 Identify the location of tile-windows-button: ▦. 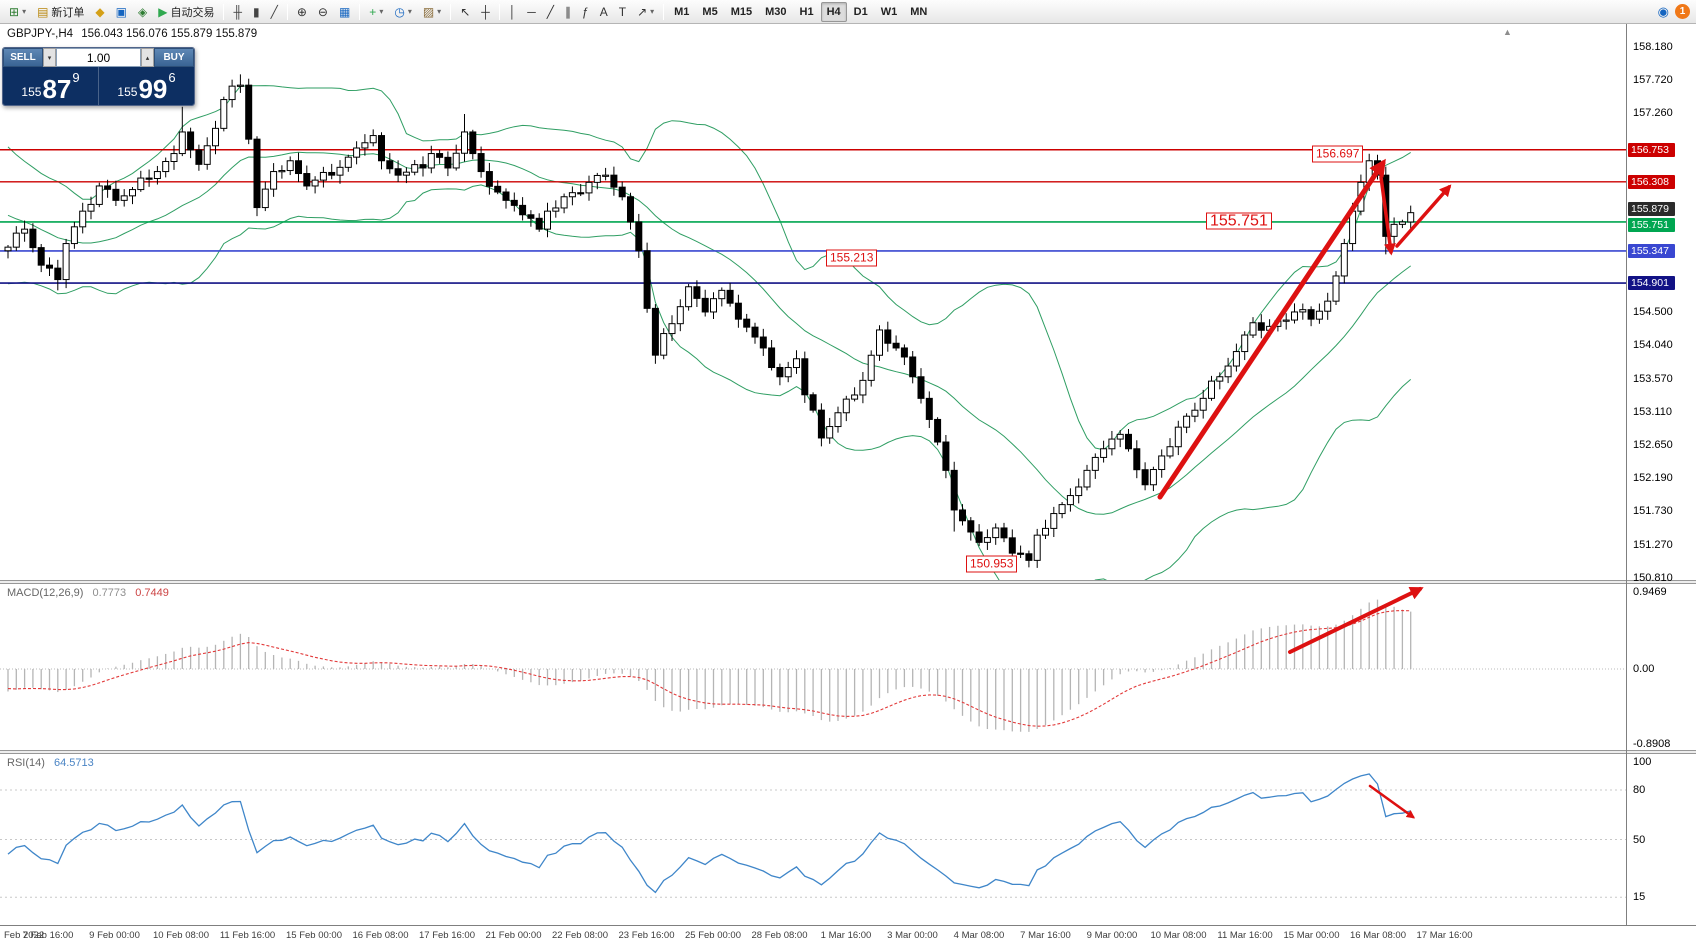
(344, 12).